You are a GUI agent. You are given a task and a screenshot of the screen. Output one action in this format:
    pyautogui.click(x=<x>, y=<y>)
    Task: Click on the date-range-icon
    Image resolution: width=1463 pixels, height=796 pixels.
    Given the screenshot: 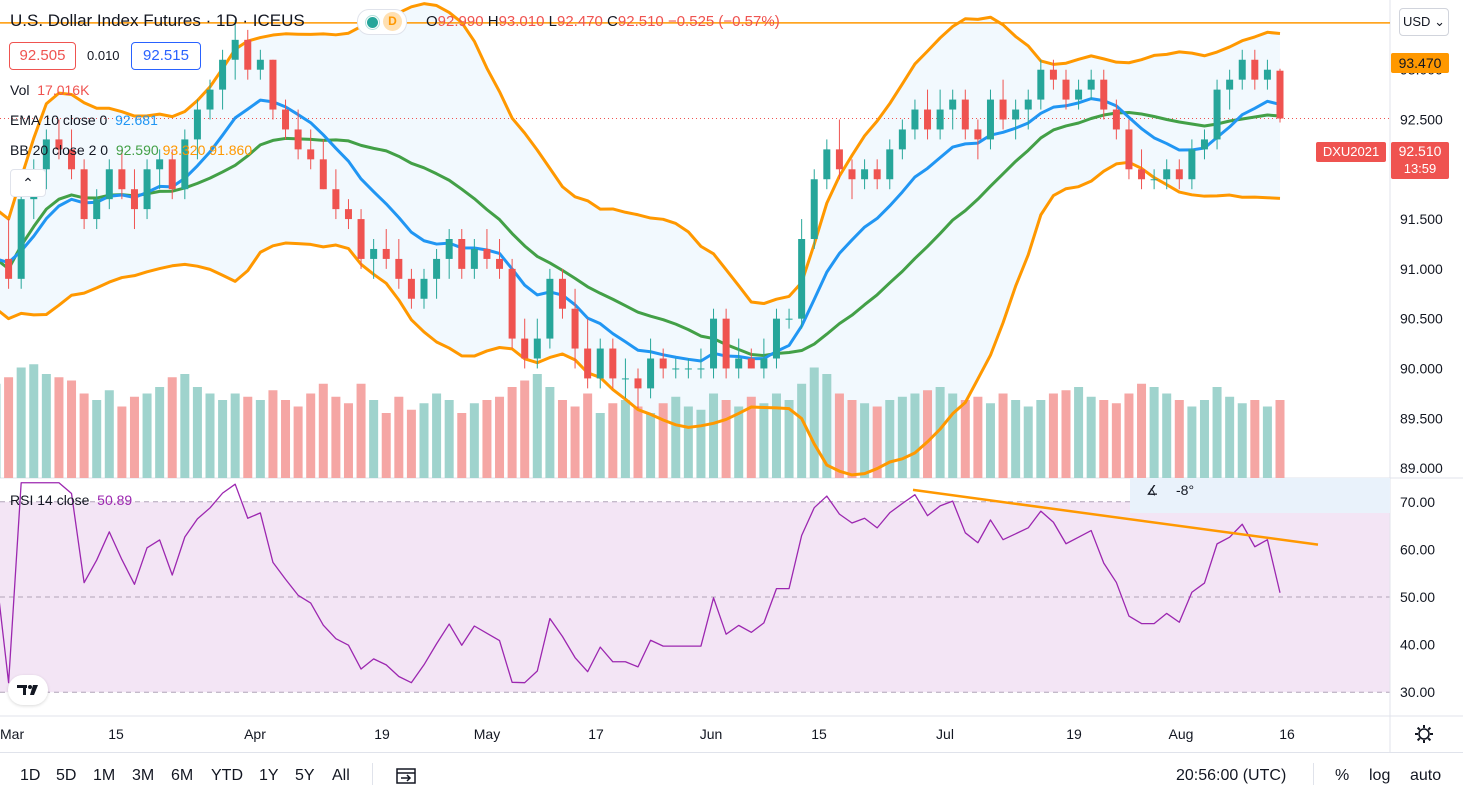 What is the action you would take?
    pyautogui.click(x=406, y=775)
    